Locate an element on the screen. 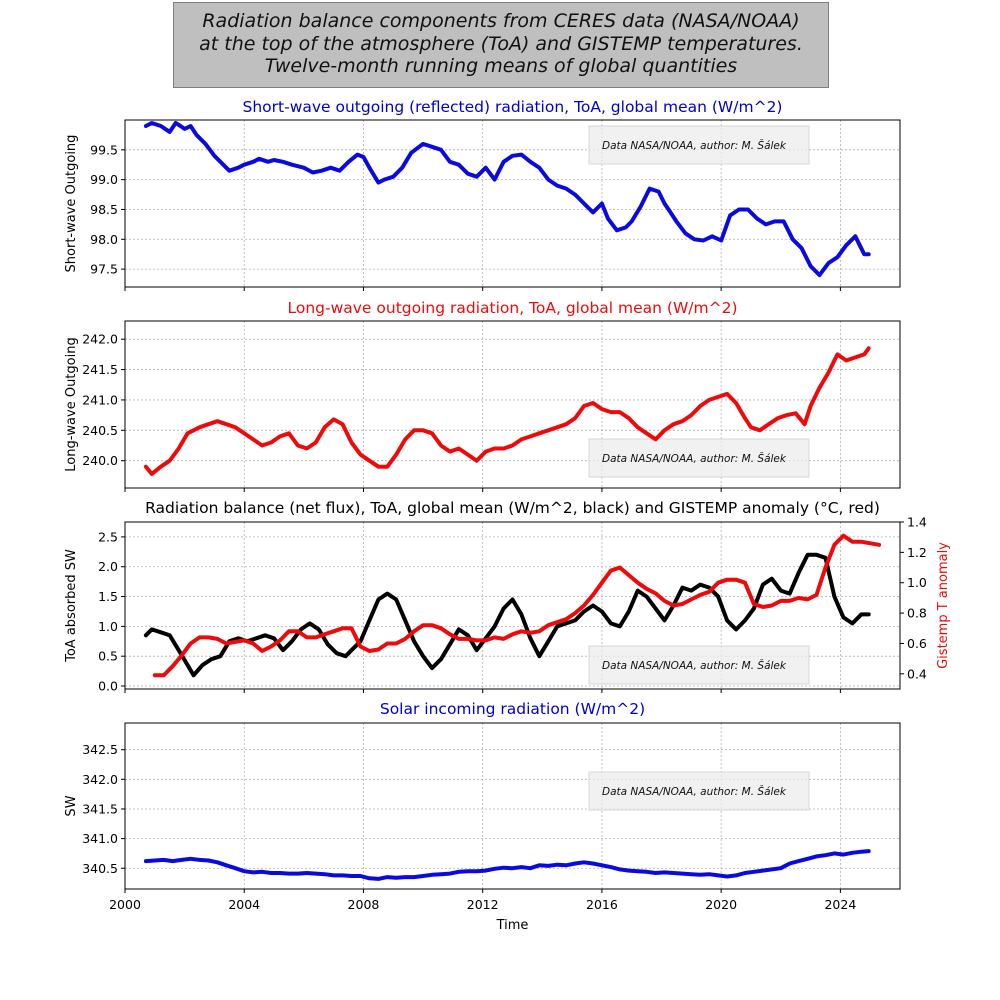 Image resolution: width=1000 pixels, height=1000 pixels. y-tick-label: 2.5 is located at coordinates (108, 536).